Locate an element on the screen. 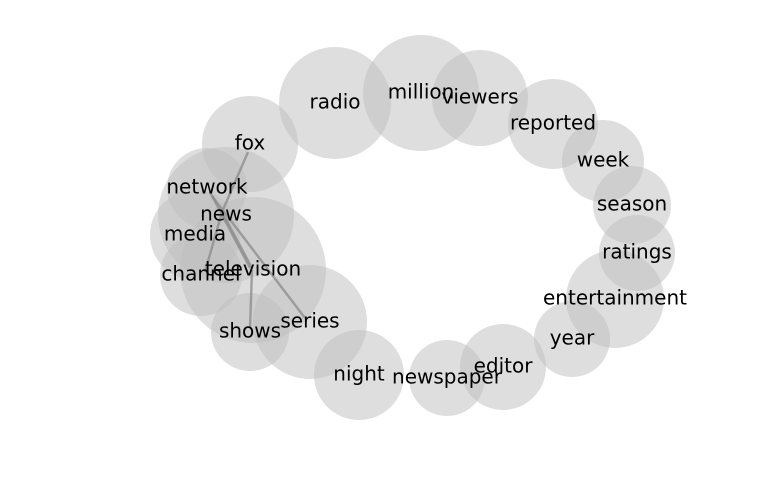  node-label-reported: reported is located at coordinates (553, 123).